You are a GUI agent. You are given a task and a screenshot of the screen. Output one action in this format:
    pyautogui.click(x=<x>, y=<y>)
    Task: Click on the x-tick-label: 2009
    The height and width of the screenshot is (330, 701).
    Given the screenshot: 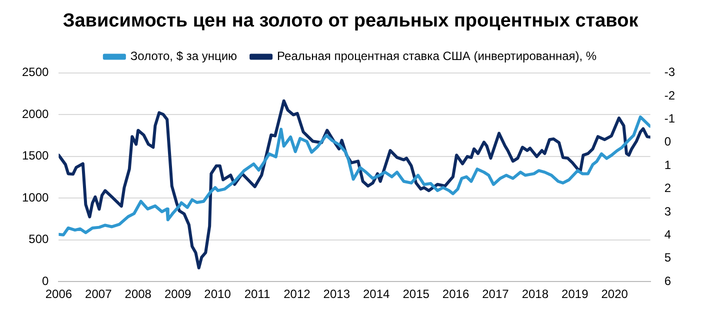 What is the action you would take?
    pyautogui.click(x=178, y=294)
    